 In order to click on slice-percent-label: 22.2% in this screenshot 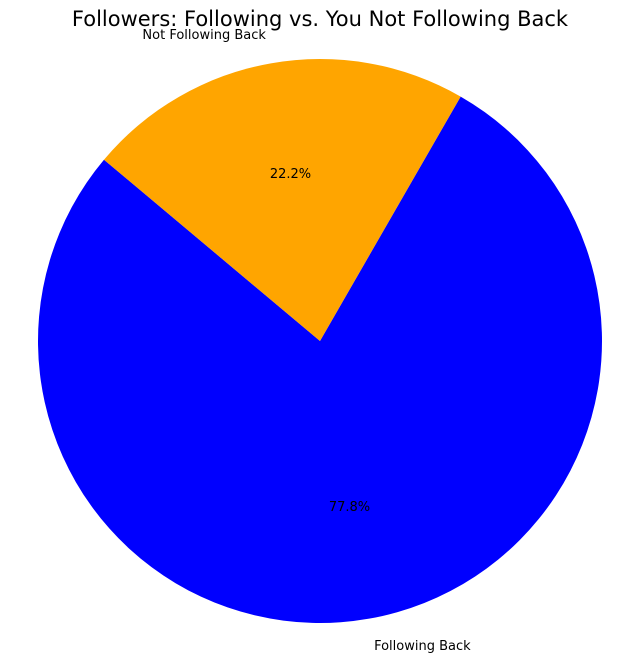, I will do `click(290, 174)`.